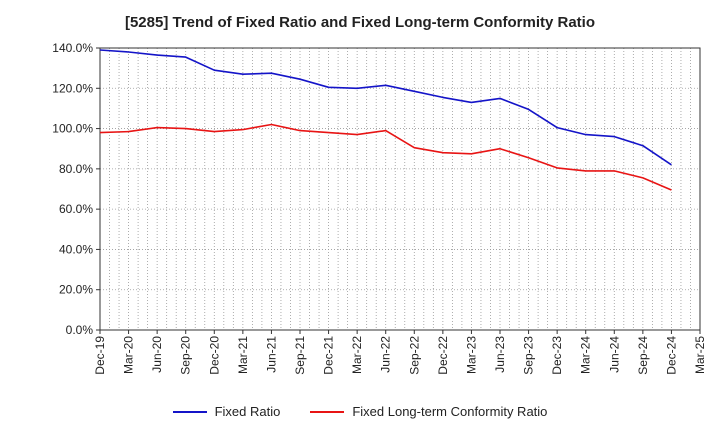 This screenshot has width=720, height=440. I want to click on x-tick-label: Mar-22, so click(357, 355).